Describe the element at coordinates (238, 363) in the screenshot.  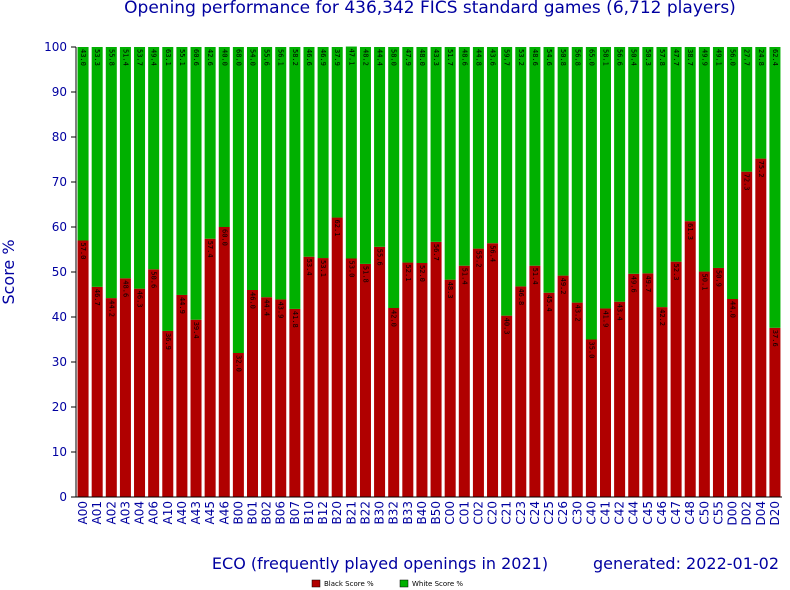
I see `value-label: 32.0` at that location.